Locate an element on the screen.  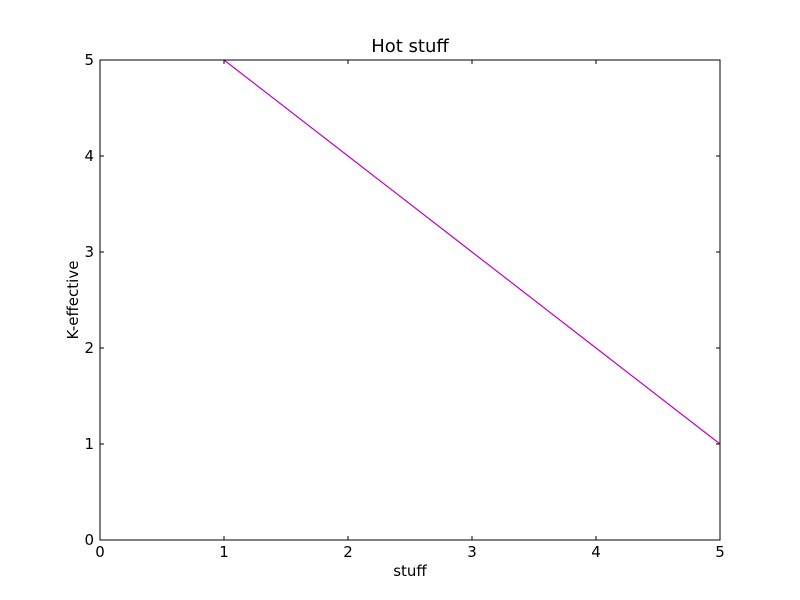
y-tick-label: 2 is located at coordinates (89, 348).